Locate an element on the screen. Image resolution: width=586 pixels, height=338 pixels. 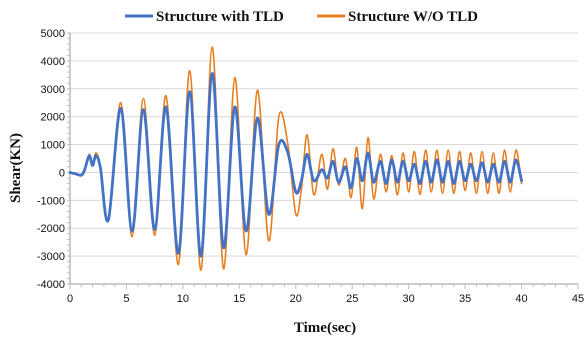
y-tick-label: -3000 is located at coordinates (51, 257).